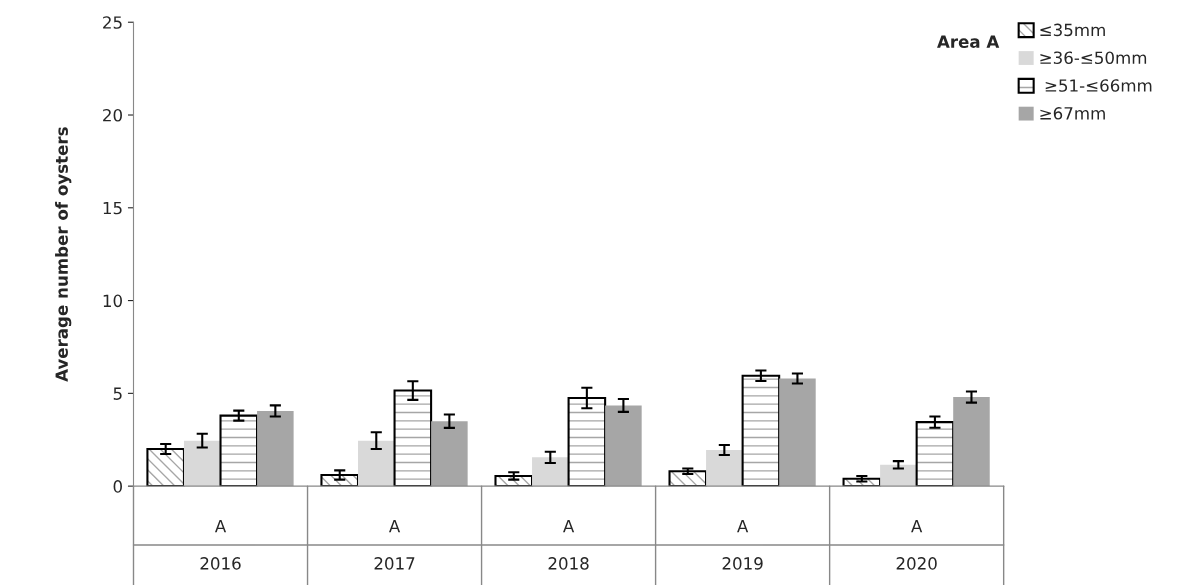 This screenshot has height=585, width=1192. Describe the element at coordinates (1093, 58) in the screenshot. I see `legend-label: ≥36-≤50mm` at that location.